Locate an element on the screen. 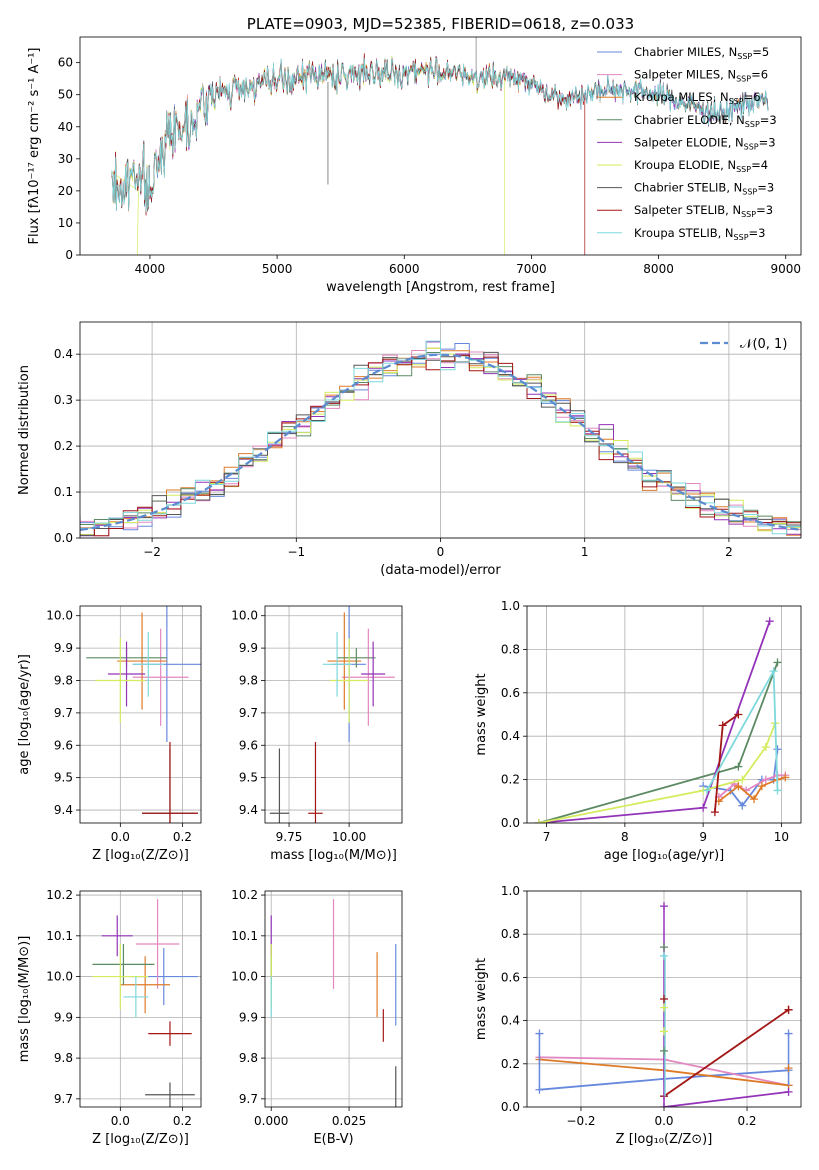 The height and width of the screenshot is (1170, 819). x-tick-label: 9 is located at coordinates (703, 837).